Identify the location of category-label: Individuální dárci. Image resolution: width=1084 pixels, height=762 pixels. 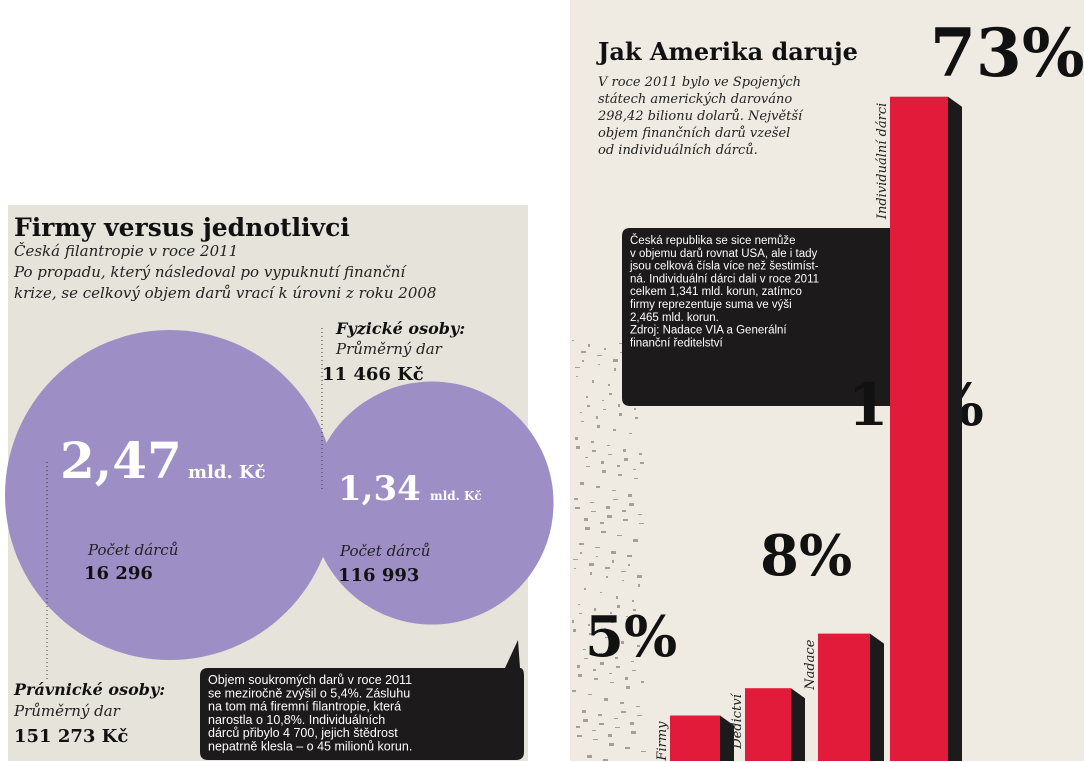
(882, 161).